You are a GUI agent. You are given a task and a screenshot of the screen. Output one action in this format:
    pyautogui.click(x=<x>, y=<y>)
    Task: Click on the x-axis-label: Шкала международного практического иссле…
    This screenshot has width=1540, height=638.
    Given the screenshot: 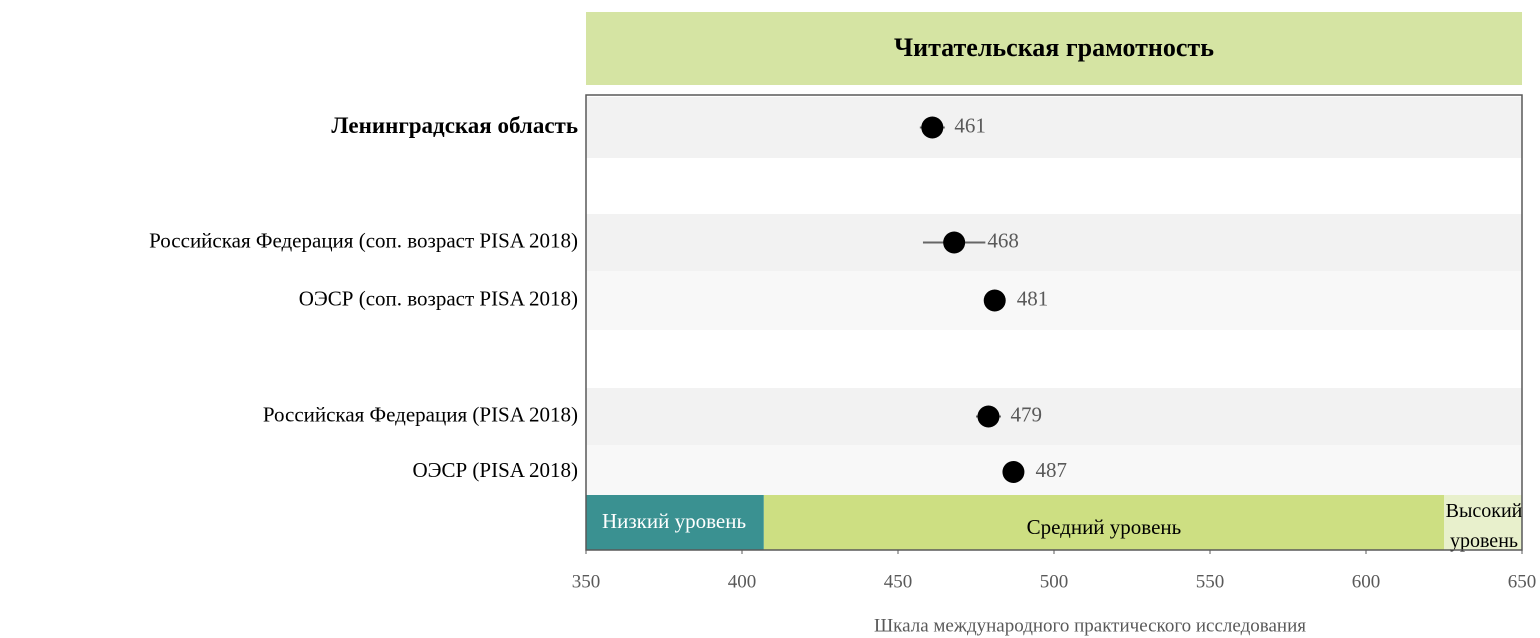 What is the action you would take?
    pyautogui.click(x=1090, y=625)
    